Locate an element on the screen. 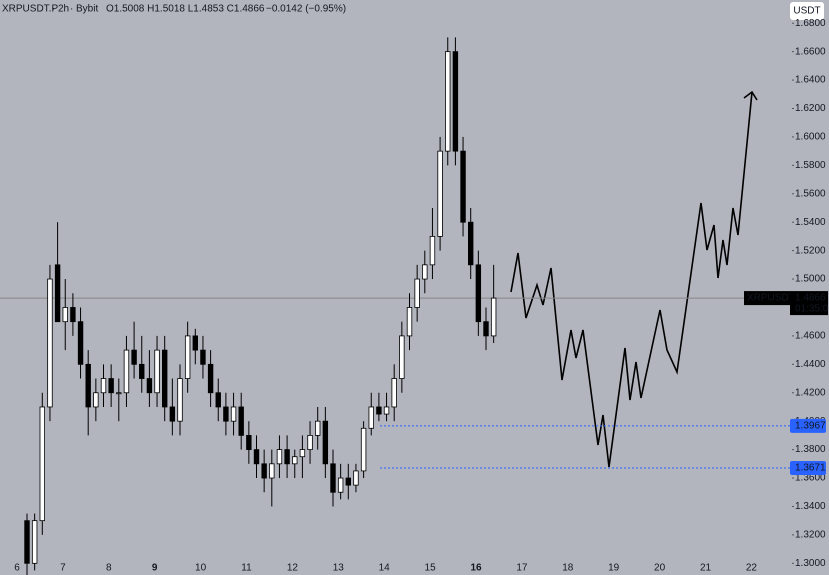 The height and width of the screenshot is (575, 829). exchange: Bybit is located at coordinates (87, 9).